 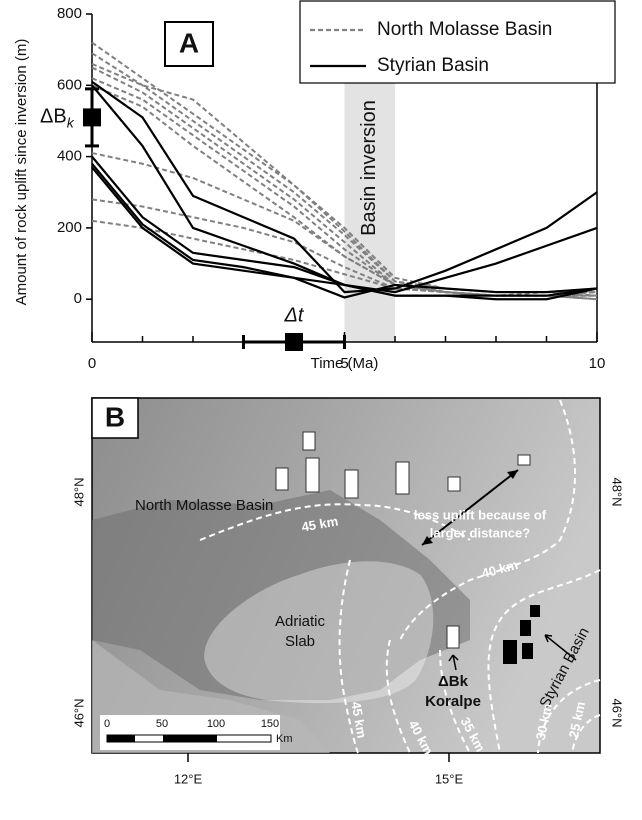 What do you see at coordinates (107, 724) in the screenshot?
I see `scale-label: 0` at bounding box center [107, 724].